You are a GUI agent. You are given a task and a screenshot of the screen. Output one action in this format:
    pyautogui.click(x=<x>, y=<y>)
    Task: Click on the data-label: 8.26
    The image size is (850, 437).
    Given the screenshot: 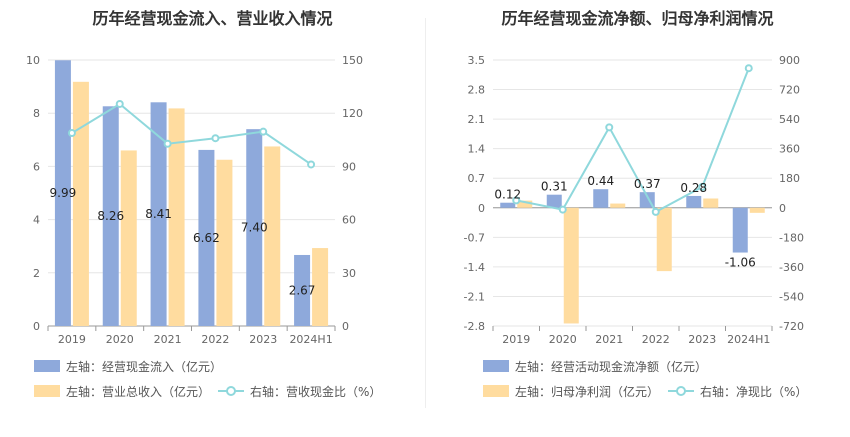 What is the action you would take?
    pyautogui.click(x=110, y=216)
    